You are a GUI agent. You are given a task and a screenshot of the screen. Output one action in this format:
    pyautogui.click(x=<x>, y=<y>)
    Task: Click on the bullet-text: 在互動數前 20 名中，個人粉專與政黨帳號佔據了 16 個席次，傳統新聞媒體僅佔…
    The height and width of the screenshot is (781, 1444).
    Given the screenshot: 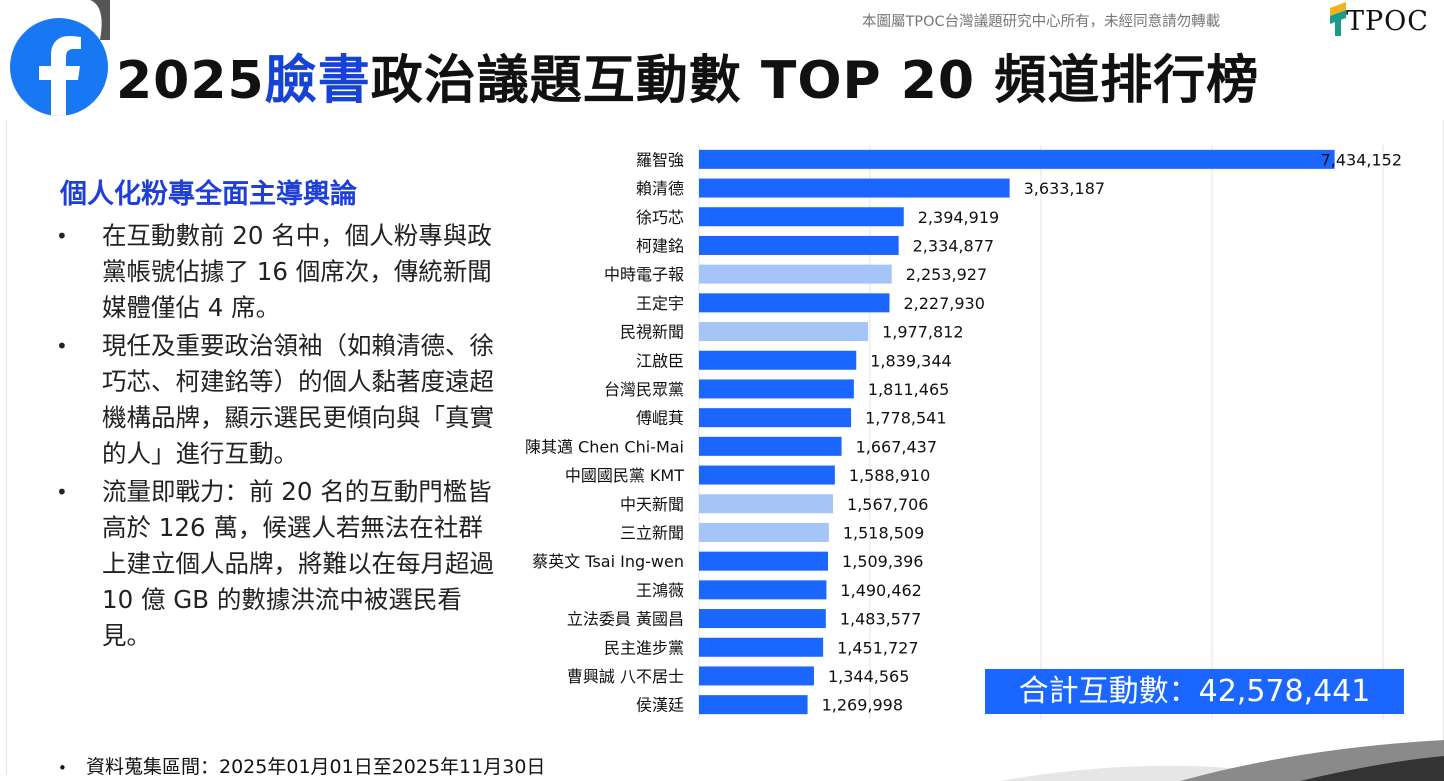 What is the action you would take?
    pyautogui.click(x=297, y=271)
    